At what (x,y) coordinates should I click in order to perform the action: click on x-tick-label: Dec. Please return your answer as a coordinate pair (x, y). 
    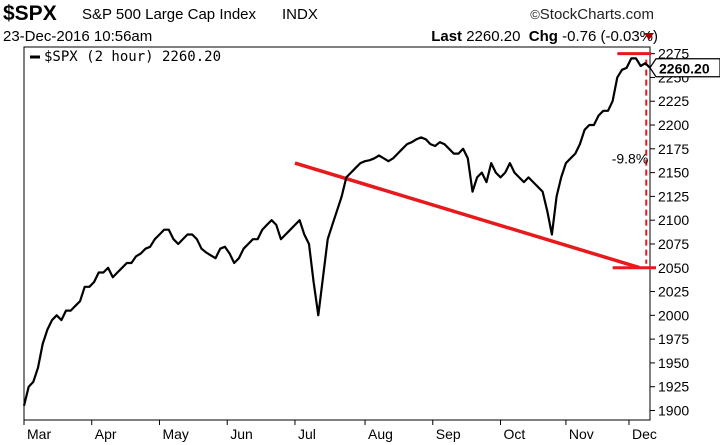
    Looking at the image, I should click on (644, 434).